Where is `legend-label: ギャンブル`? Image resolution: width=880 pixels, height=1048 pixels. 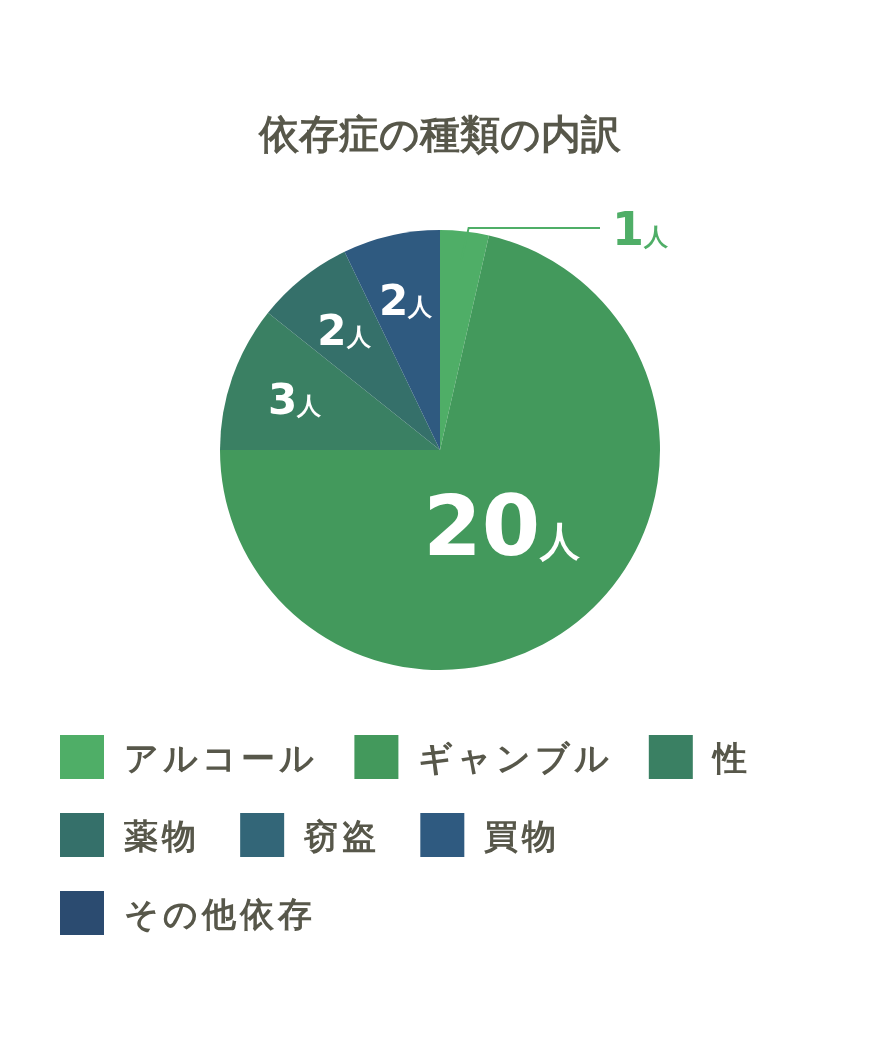 legend-label: ギャンブル is located at coordinates (516, 758).